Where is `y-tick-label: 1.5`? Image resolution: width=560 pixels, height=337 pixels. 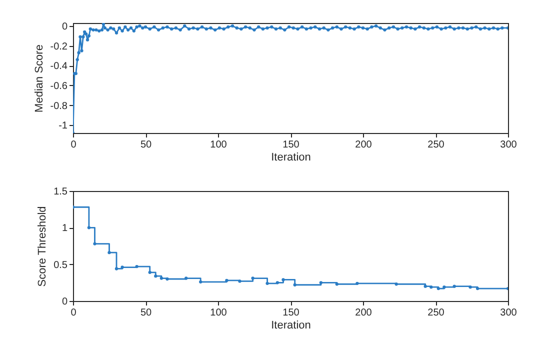 y-tick-label: 1.5 is located at coordinates (61, 192).